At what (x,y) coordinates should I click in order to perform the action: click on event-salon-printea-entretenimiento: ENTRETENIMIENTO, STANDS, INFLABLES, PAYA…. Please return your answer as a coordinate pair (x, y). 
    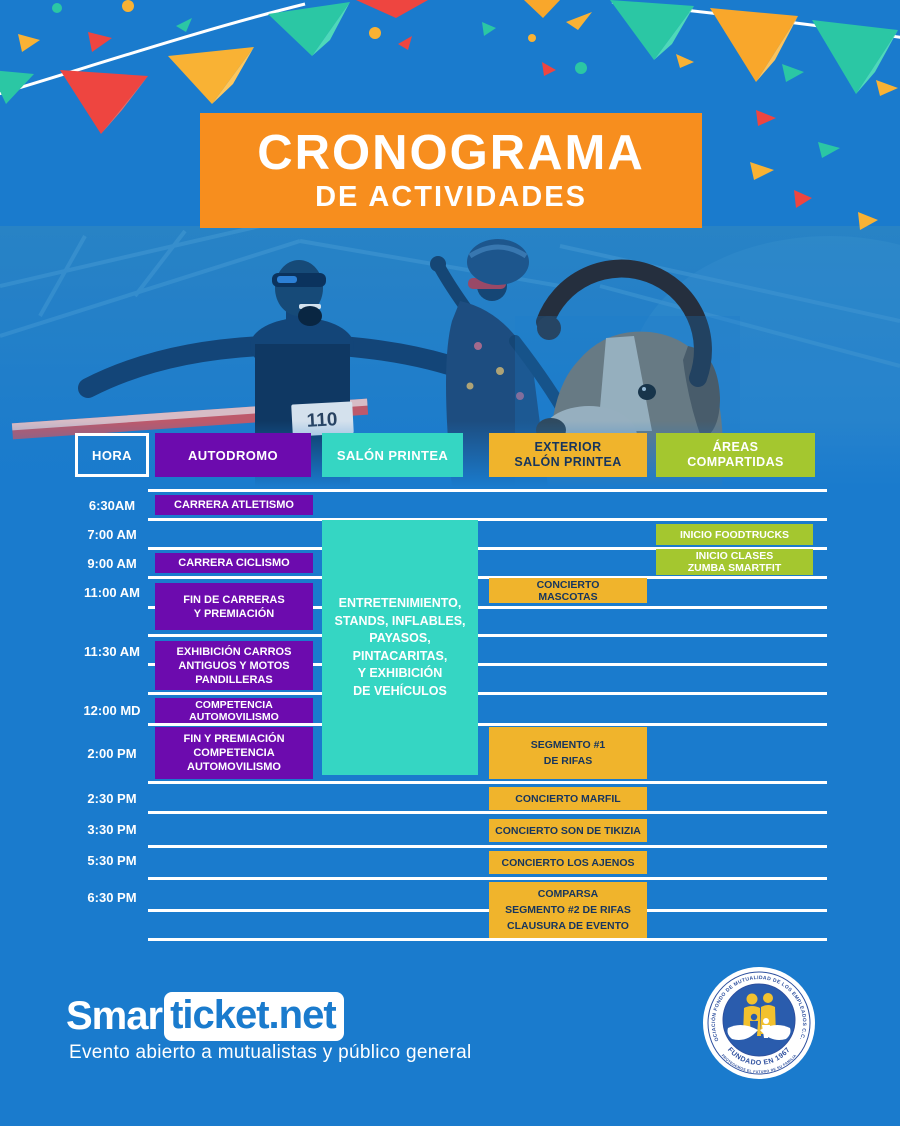
    Looking at the image, I should click on (400, 647).